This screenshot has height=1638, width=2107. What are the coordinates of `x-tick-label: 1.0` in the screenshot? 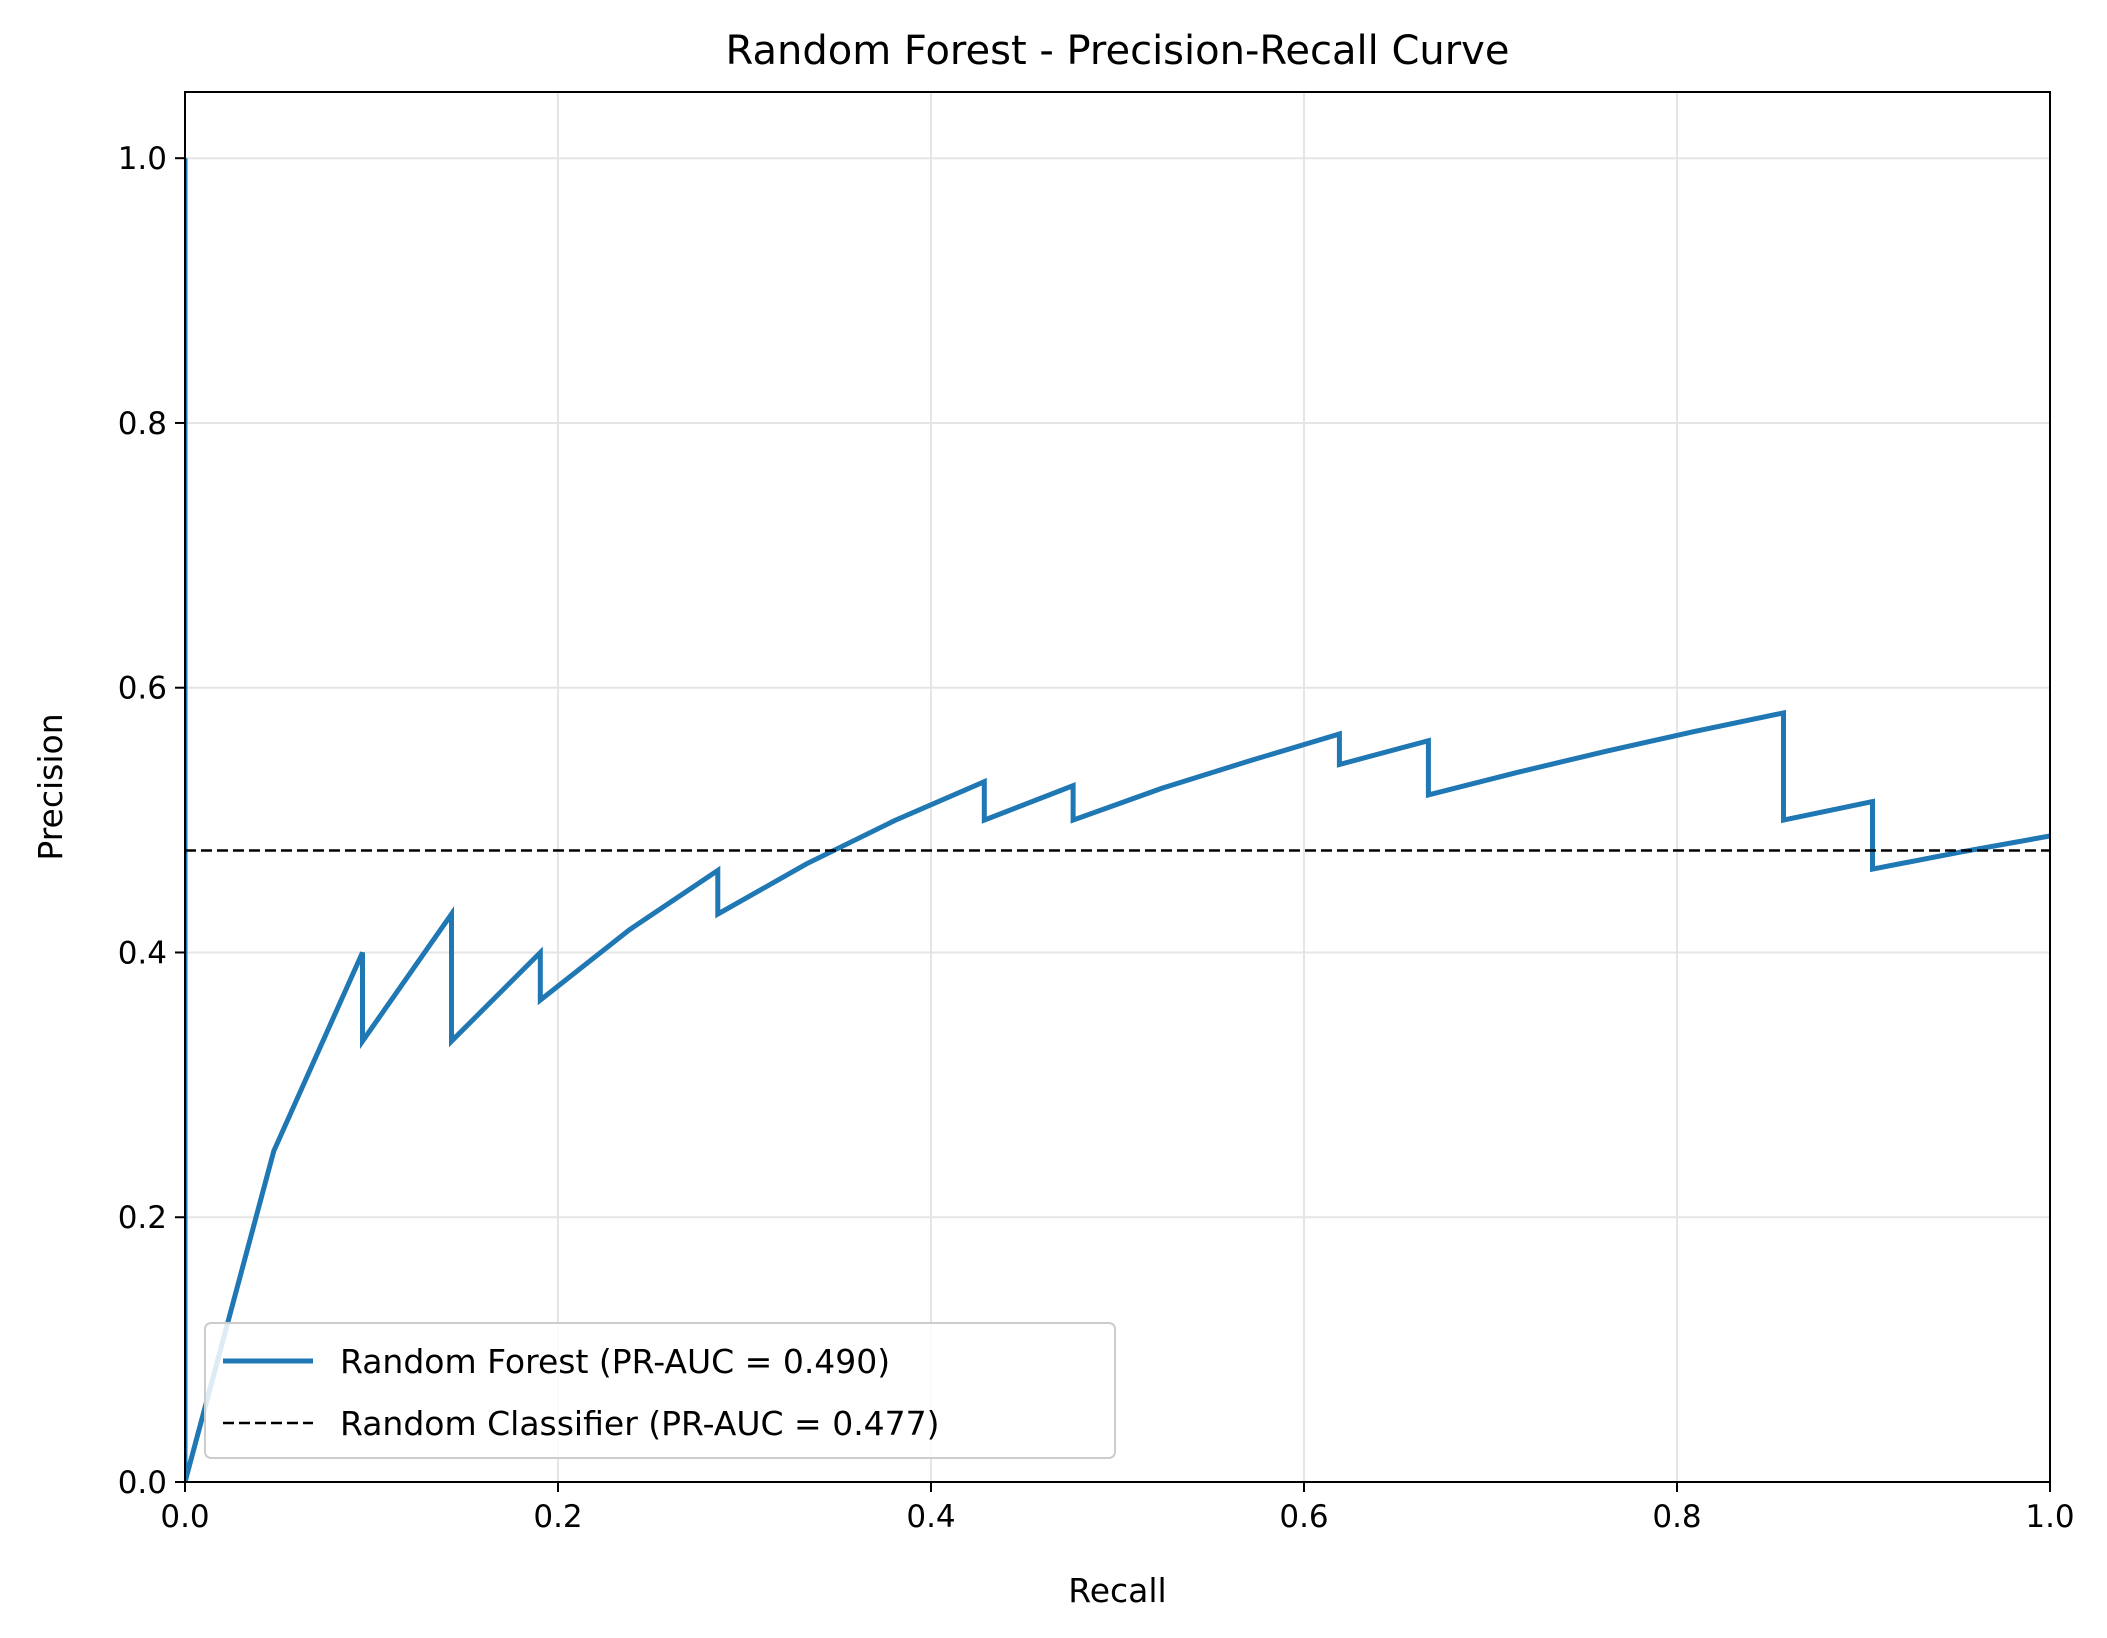 It's located at (2049, 1517).